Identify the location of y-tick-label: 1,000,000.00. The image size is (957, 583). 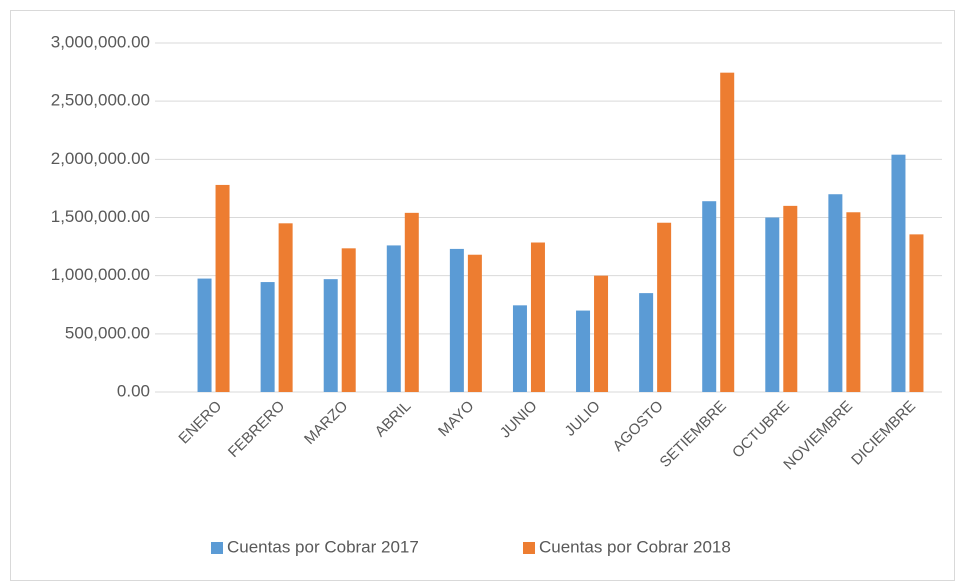
(100, 274).